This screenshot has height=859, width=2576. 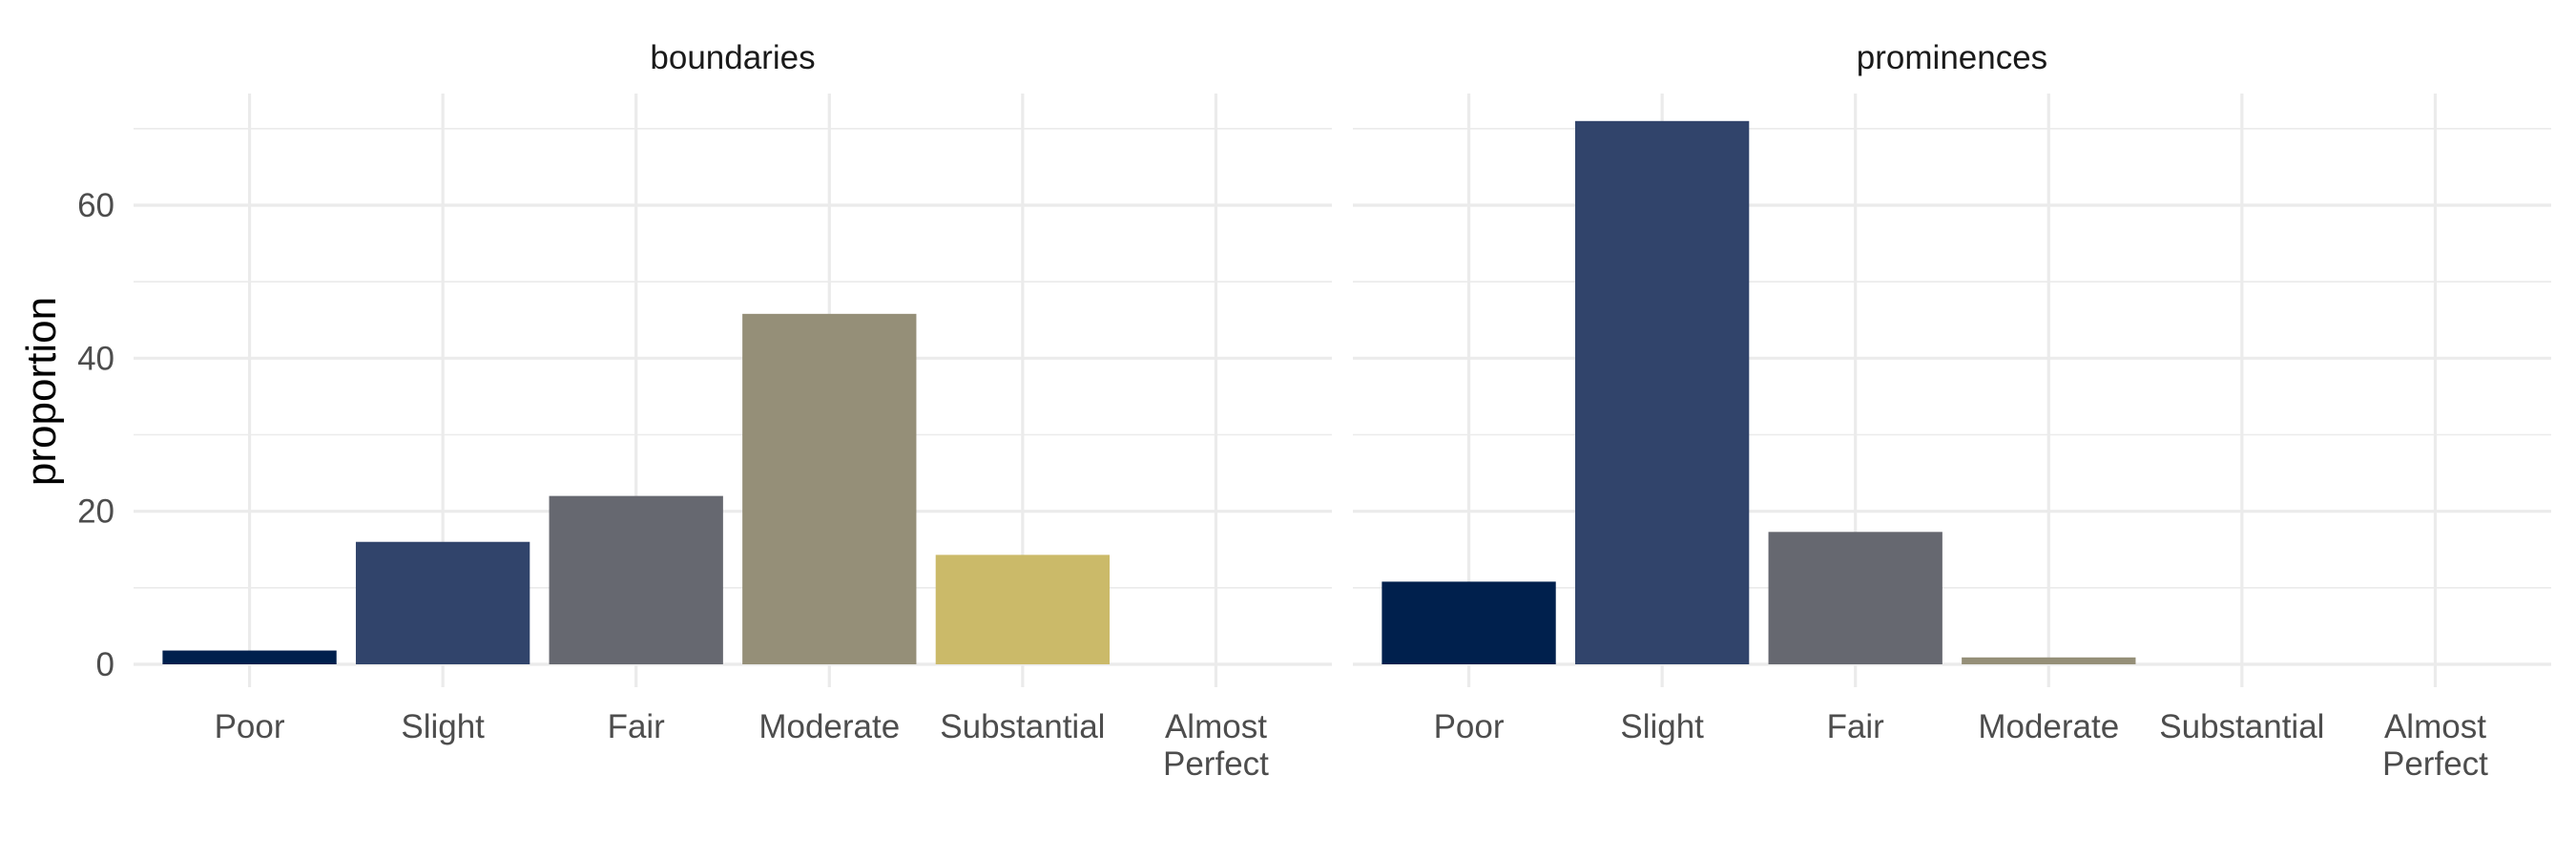 I want to click on y-axis-title: proportion, so click(x=41, y=391).